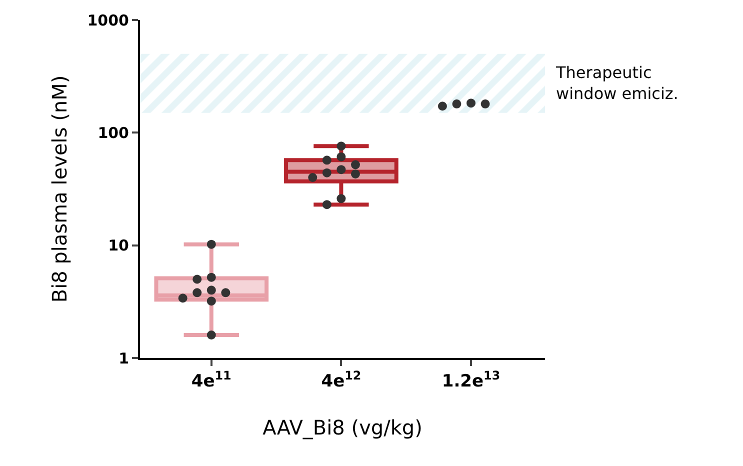  I want to click on x-tick-label: 1.2e$^{13}$, so click(471, 380).